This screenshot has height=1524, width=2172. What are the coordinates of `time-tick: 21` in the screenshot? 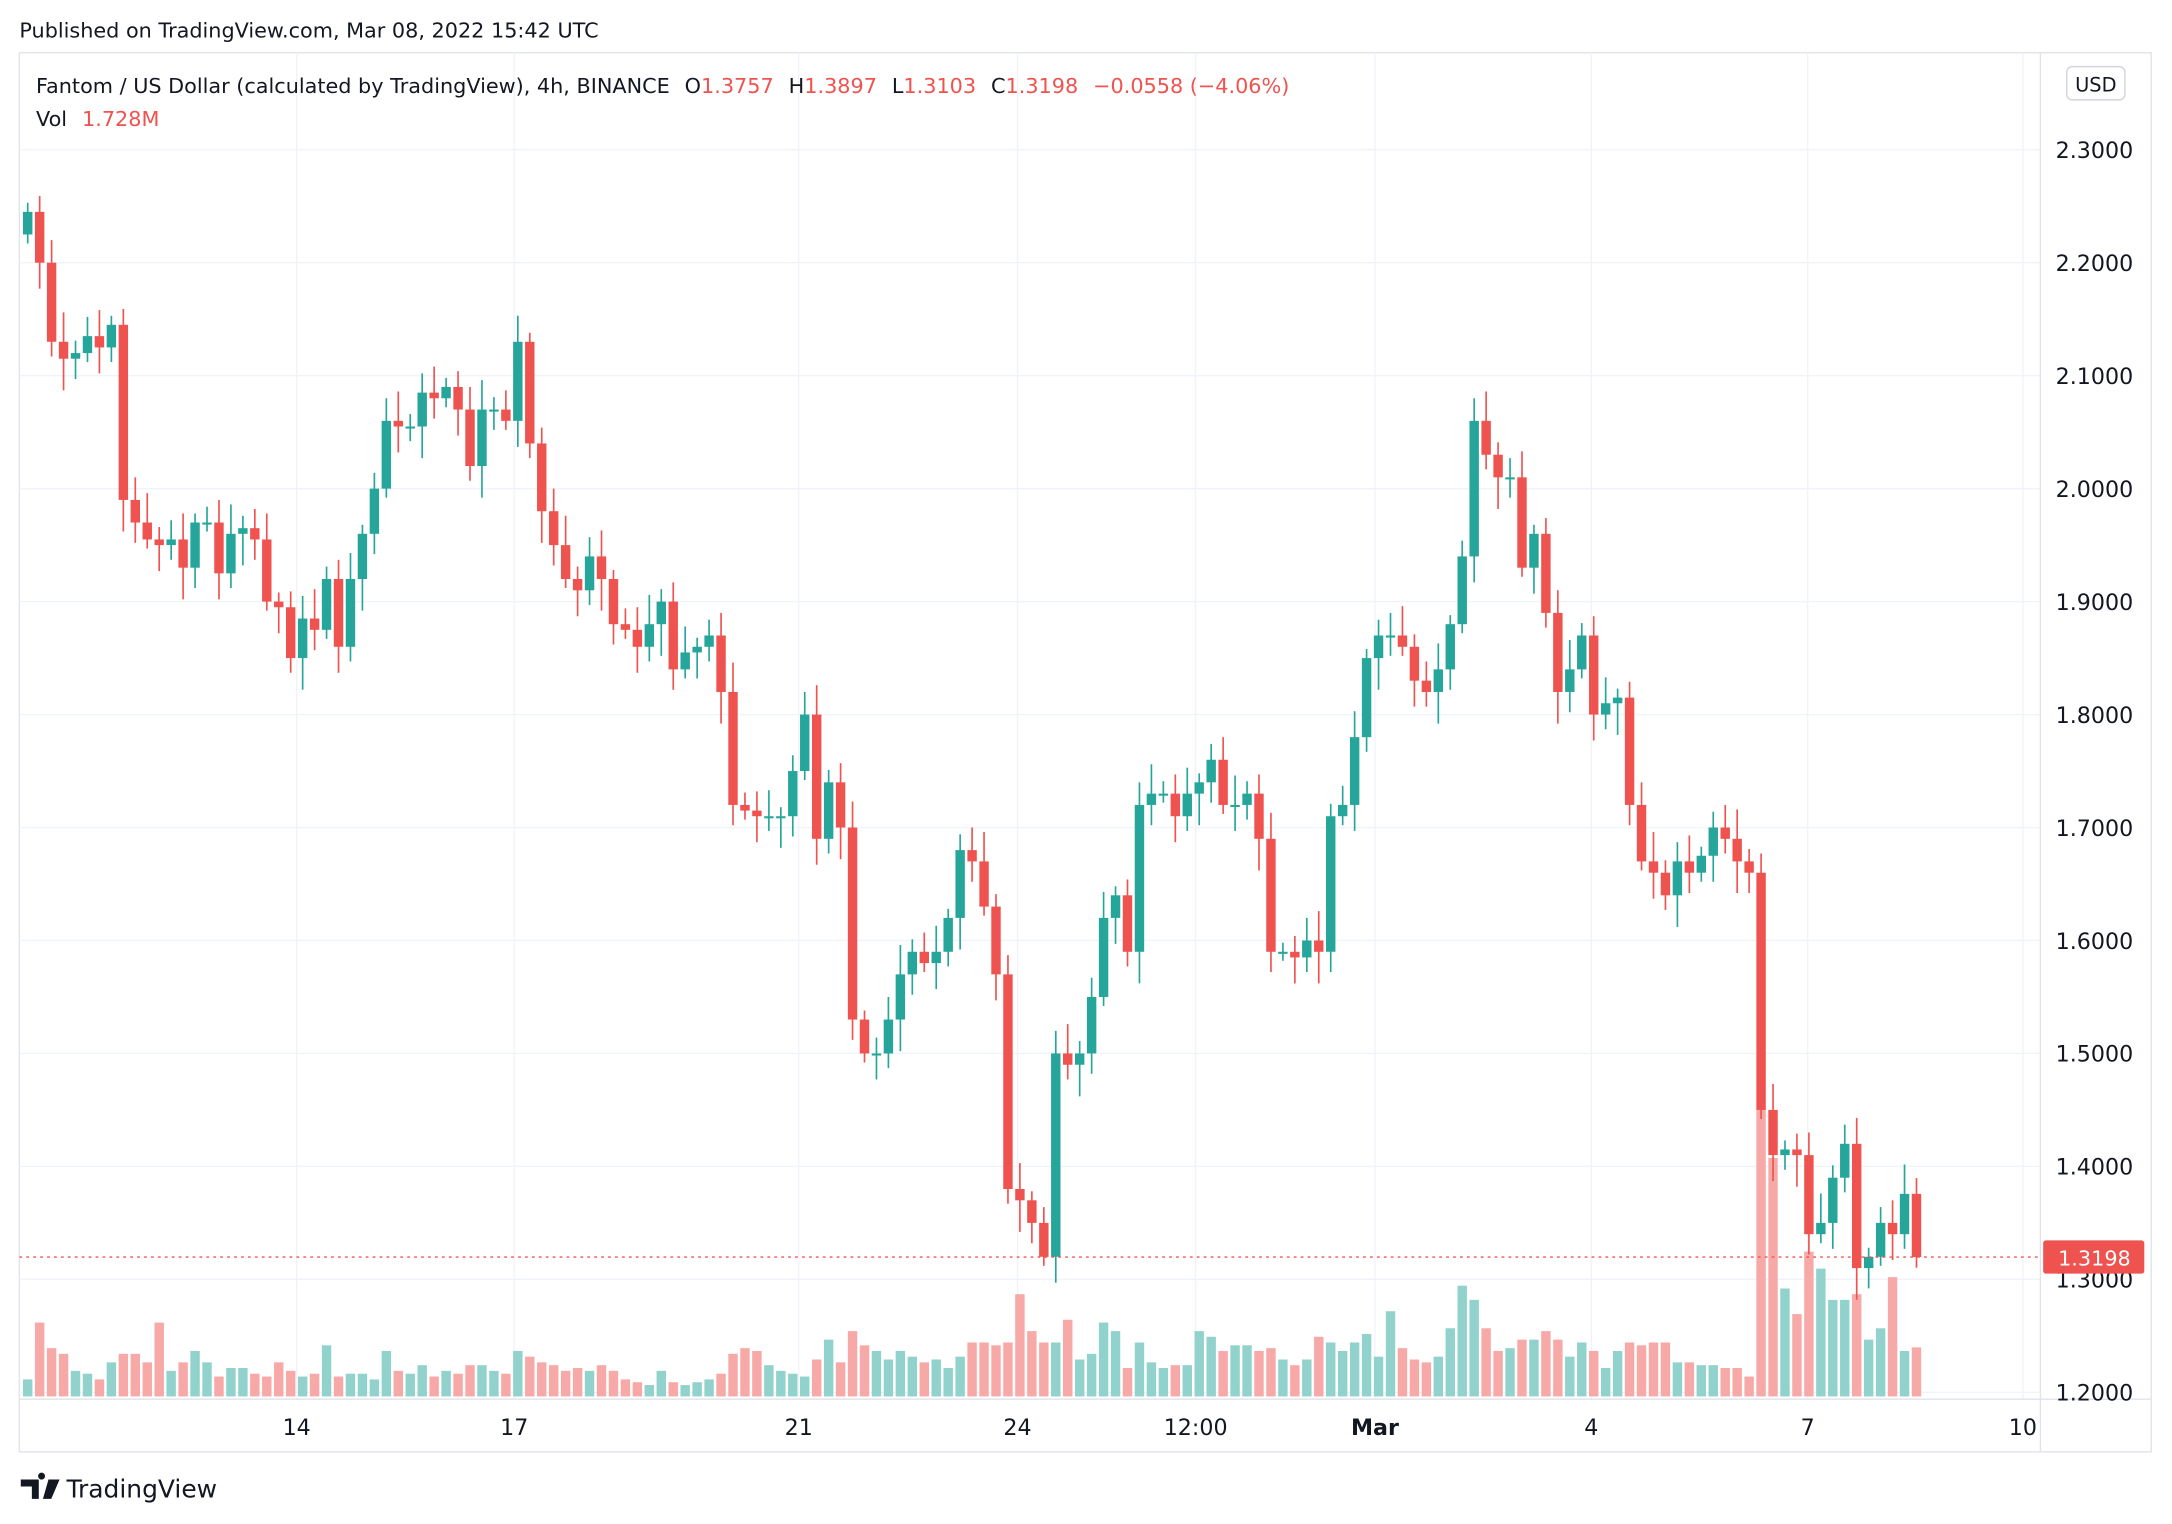 It's located at (799, 1428).